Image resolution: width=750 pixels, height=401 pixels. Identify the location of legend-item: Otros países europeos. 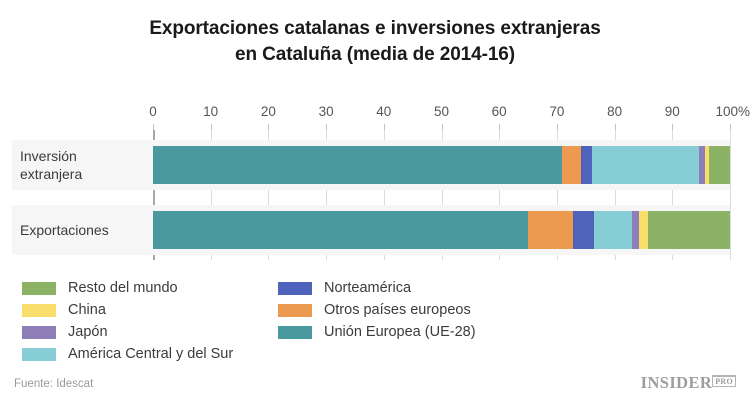
(377, 310).